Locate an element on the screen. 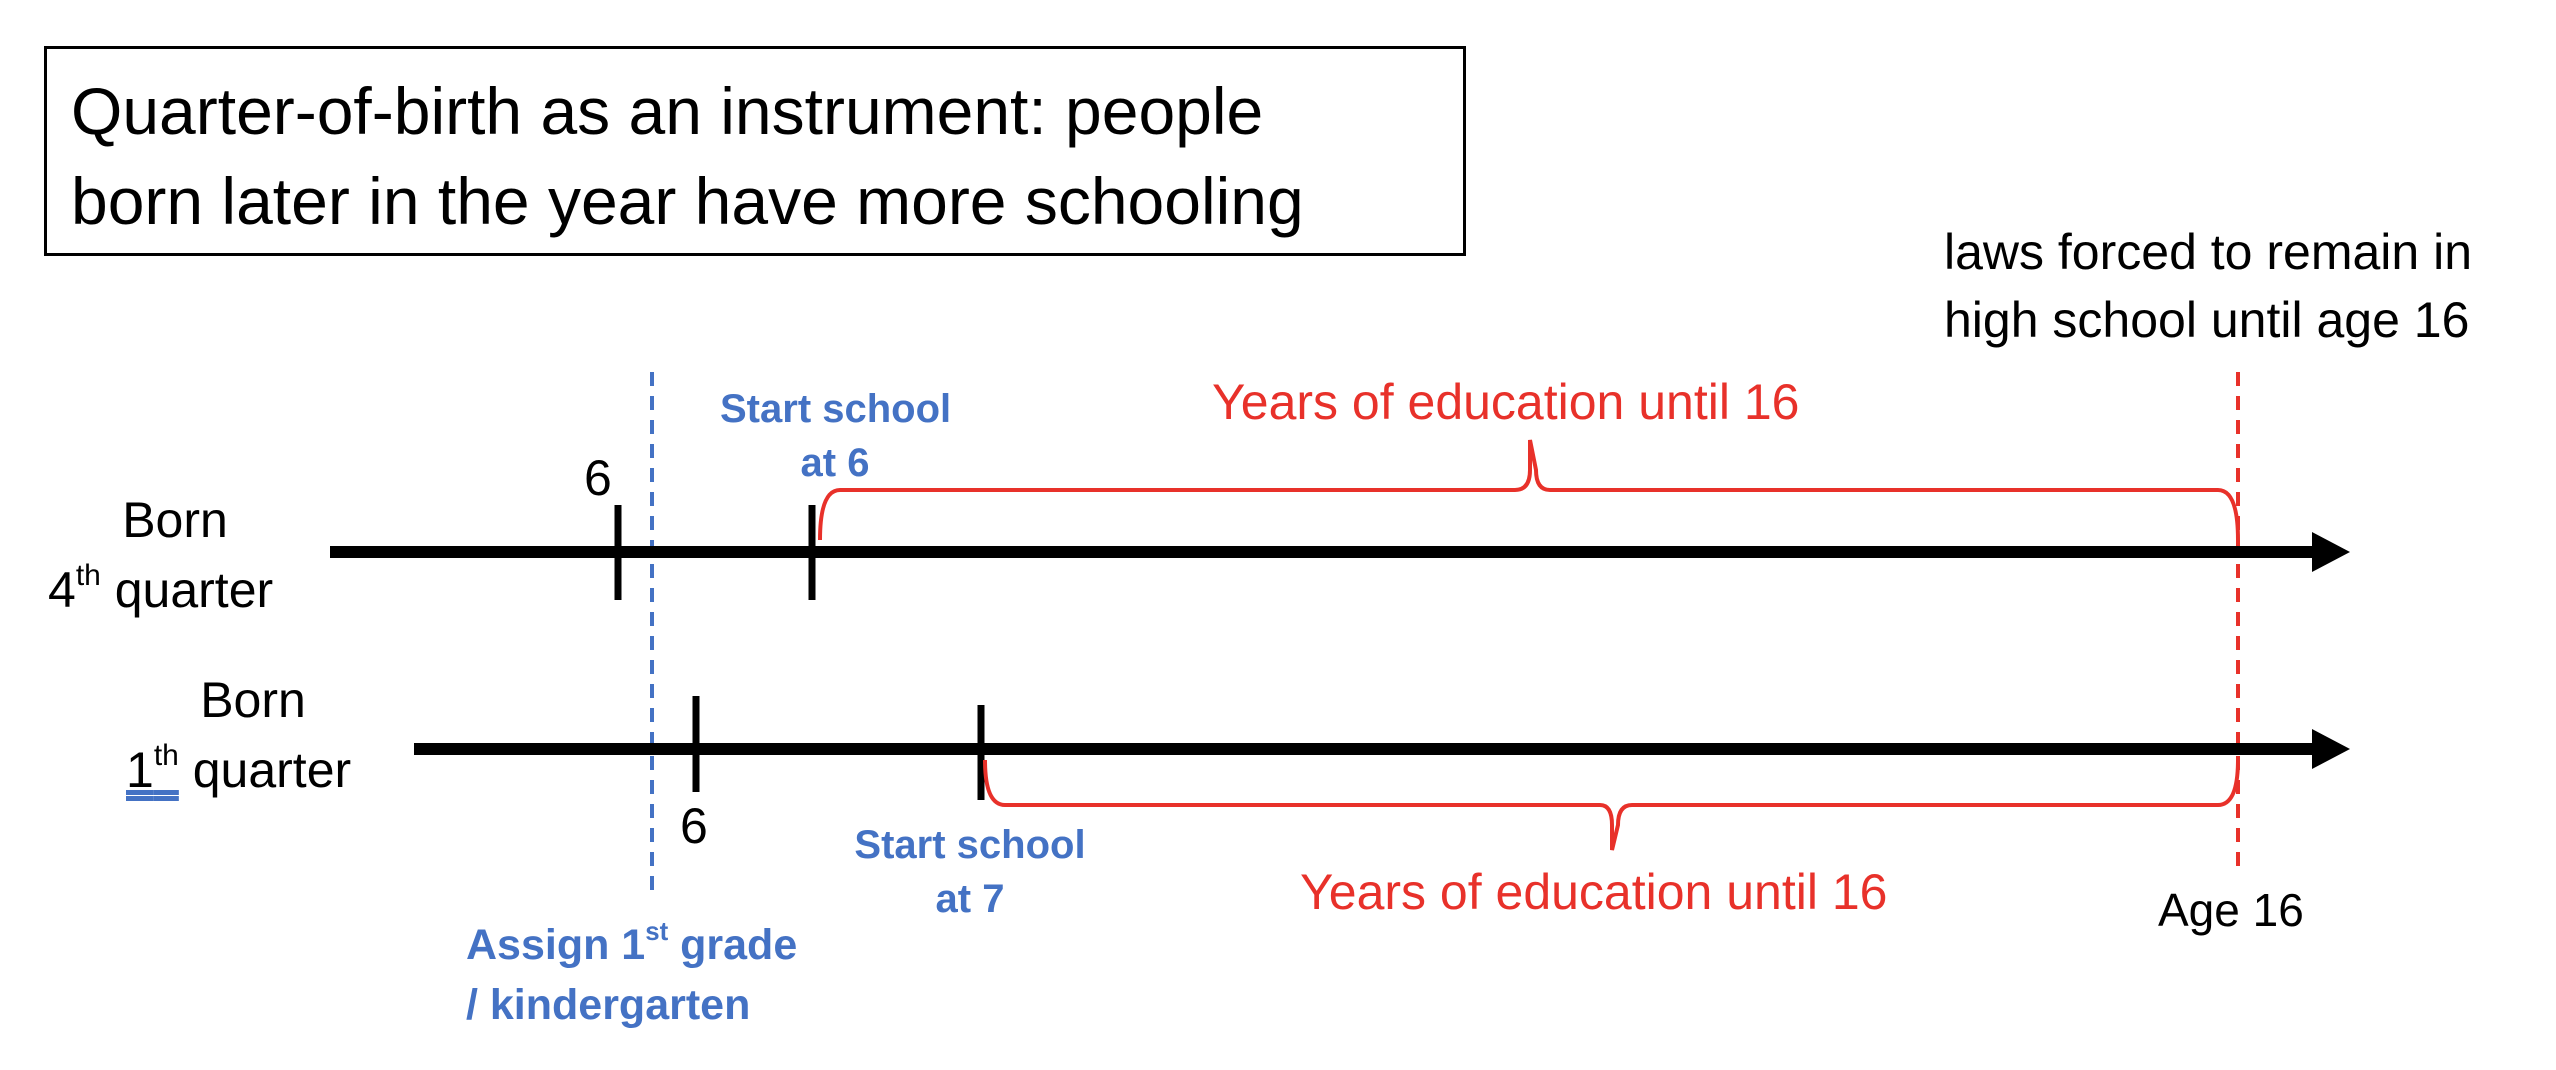 This screenshot has height=1070, width=2556. row-q1-start-line-2: at 7 is located at coordinates (970, 899).